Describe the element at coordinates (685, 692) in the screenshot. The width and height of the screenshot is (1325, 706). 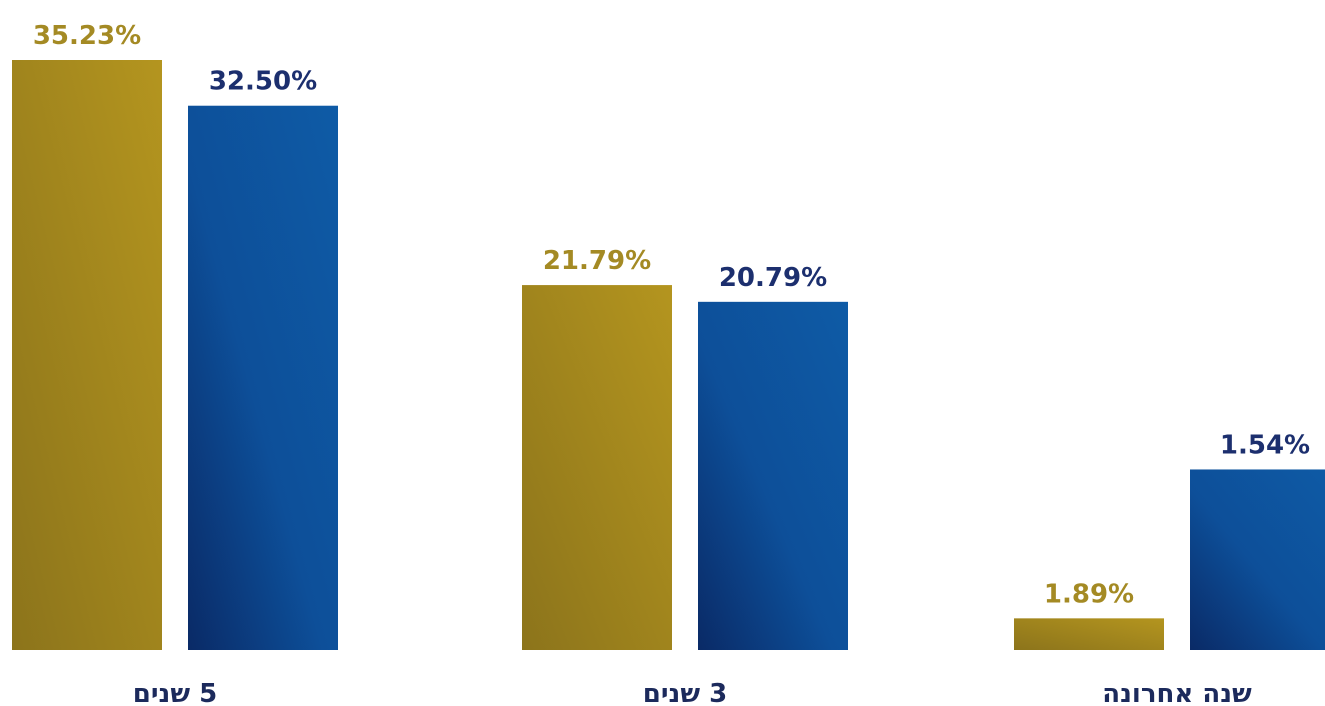
I see `category-label-1: 3 שנים` at that location.